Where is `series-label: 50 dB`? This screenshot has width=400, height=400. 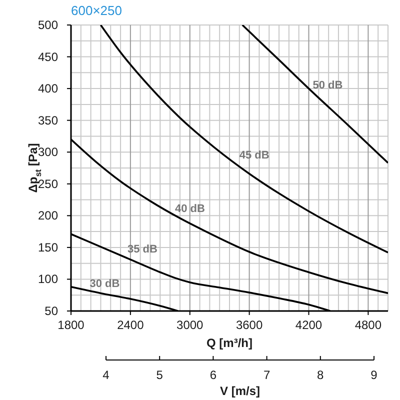
series-label: 50 dB is located at coordinates (327, 86).